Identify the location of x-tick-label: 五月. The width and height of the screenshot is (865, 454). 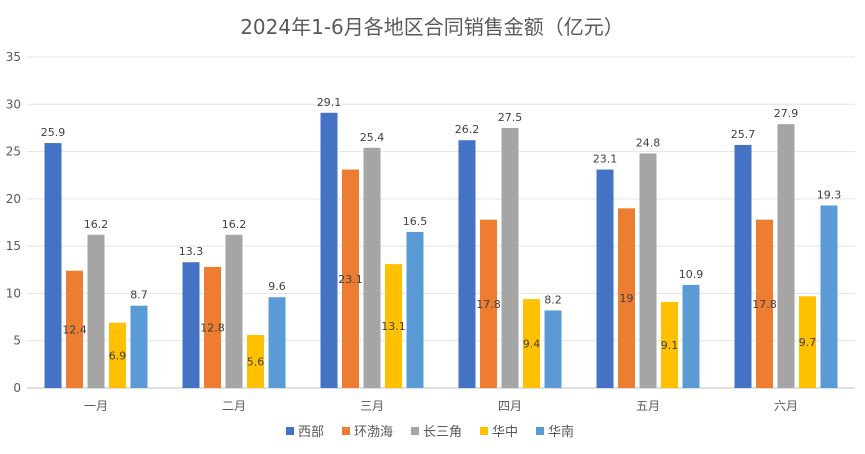
(648, 406).